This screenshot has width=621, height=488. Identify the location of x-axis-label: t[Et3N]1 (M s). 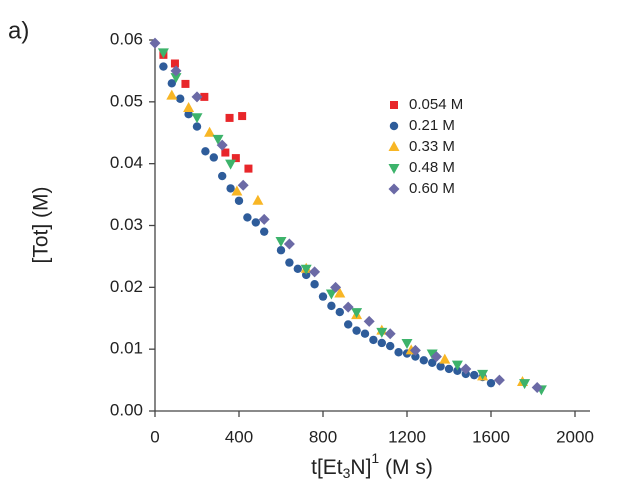
(372, 465).